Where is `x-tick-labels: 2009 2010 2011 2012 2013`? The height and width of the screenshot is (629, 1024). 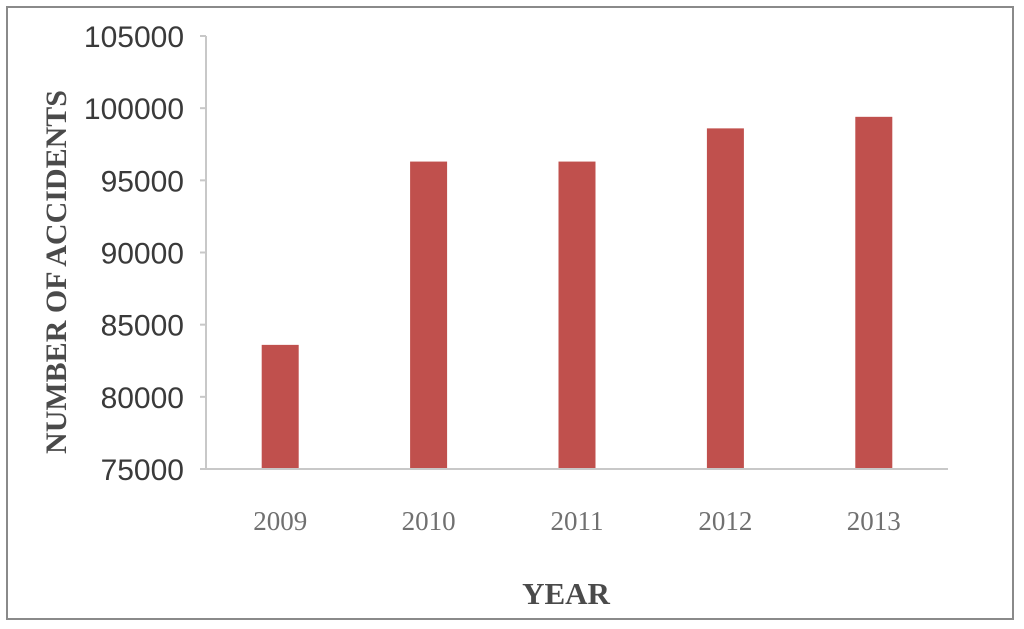 x-tick-labels: 2009 2010 2011 2012 2013 is located at coordinates (577, 521).